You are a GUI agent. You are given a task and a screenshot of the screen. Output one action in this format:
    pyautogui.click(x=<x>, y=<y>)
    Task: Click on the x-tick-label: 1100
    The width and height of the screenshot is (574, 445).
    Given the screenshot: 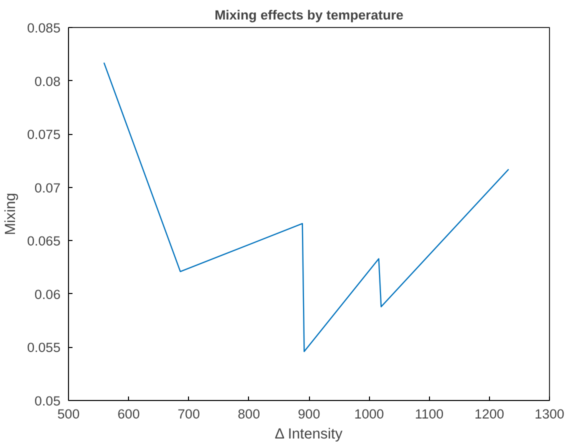 What is the action you would take?
    pyautogui.click(x=429, y=414)
    